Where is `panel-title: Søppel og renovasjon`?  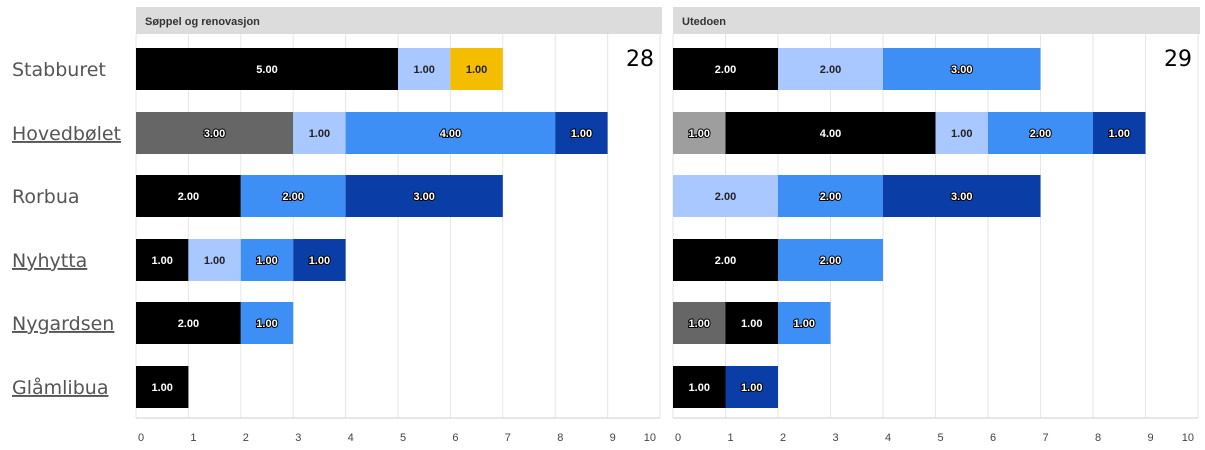 panel-title: Søppel og renovasjon is located at coordinates (202, 22).